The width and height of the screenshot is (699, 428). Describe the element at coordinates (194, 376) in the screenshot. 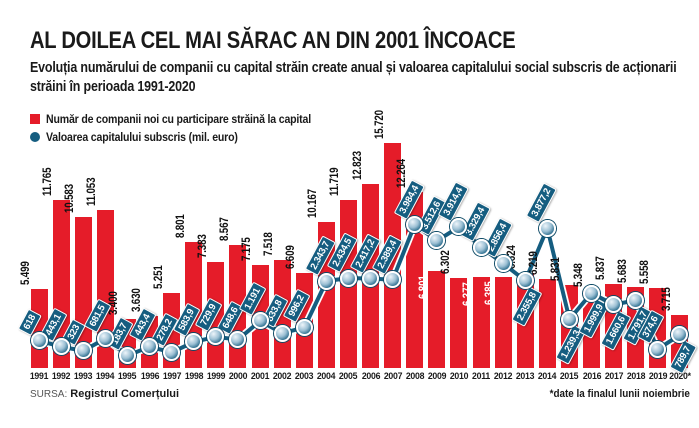

I see `x-tick-1998: 1998` at that location.